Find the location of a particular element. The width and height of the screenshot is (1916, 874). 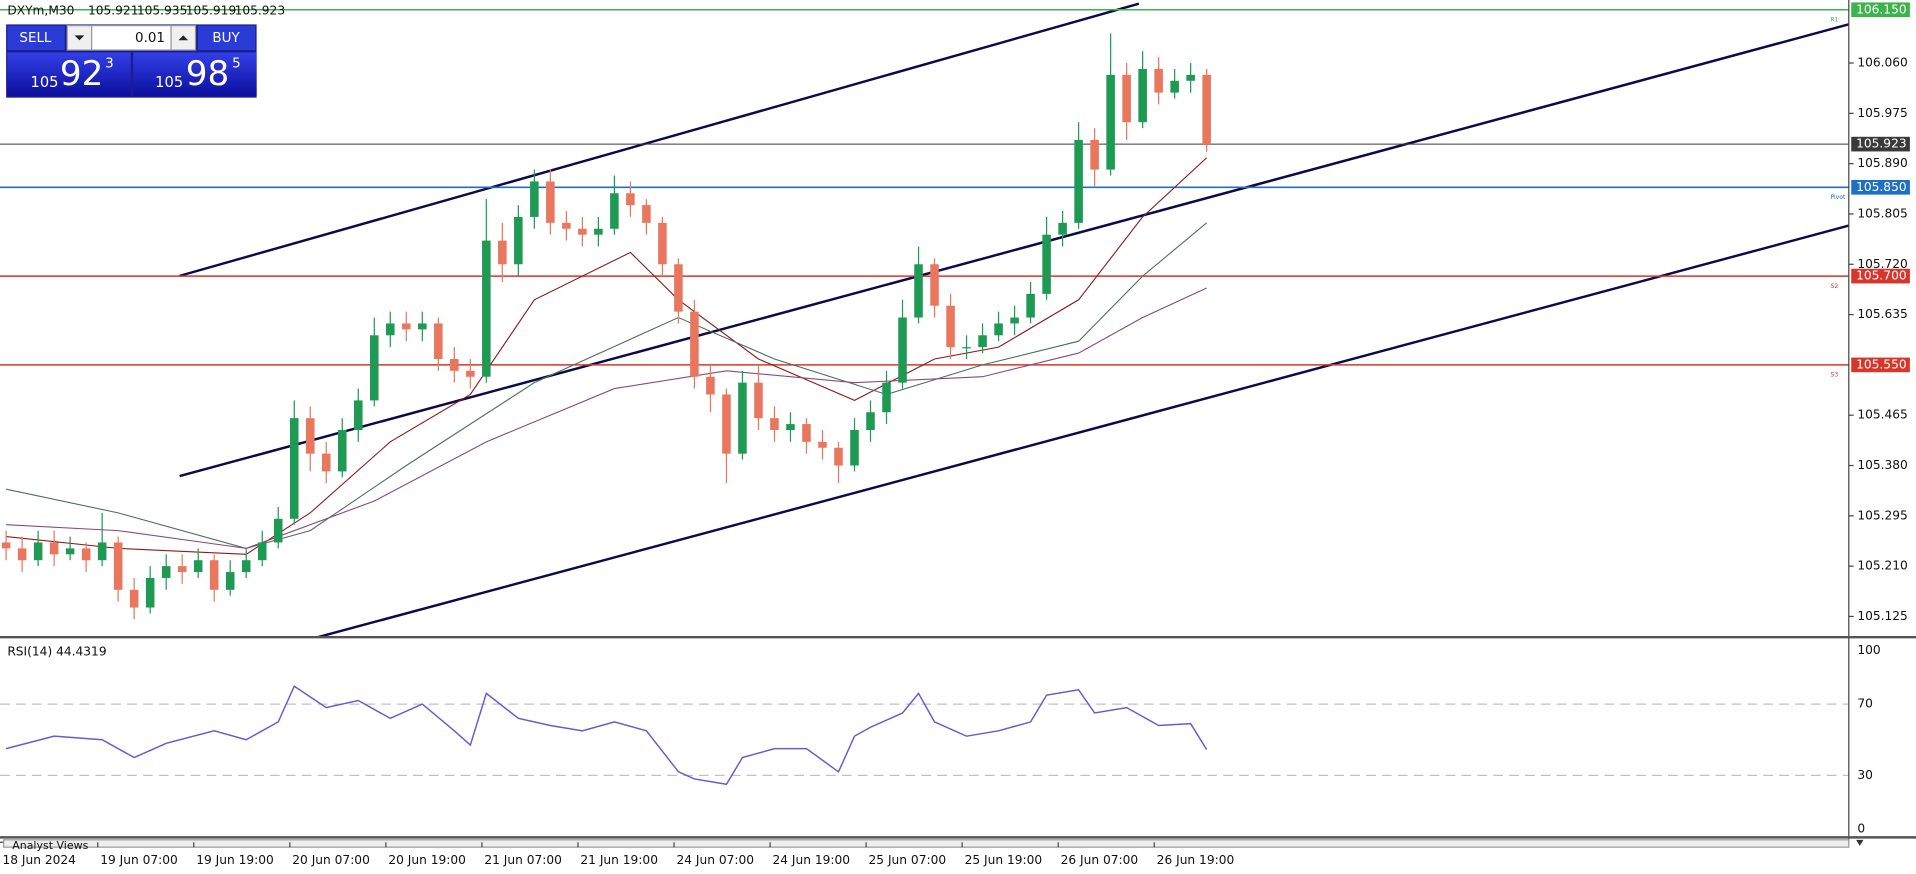

bid-main: 92 is located at coordinates (82, 74).